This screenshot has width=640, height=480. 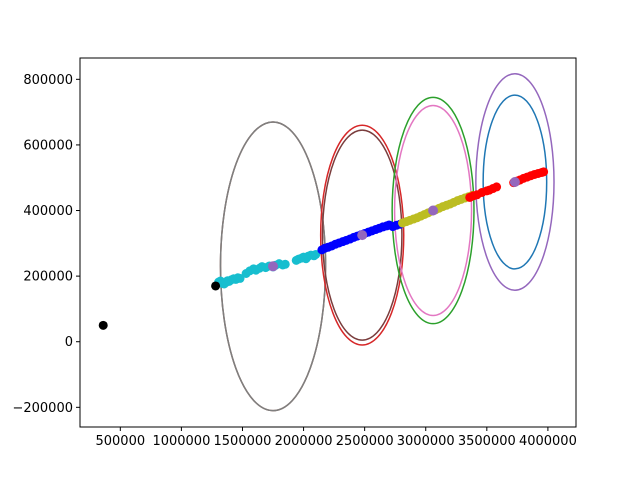 I want to click on x-tick-label: 1500000, so click(x=243, y=441).